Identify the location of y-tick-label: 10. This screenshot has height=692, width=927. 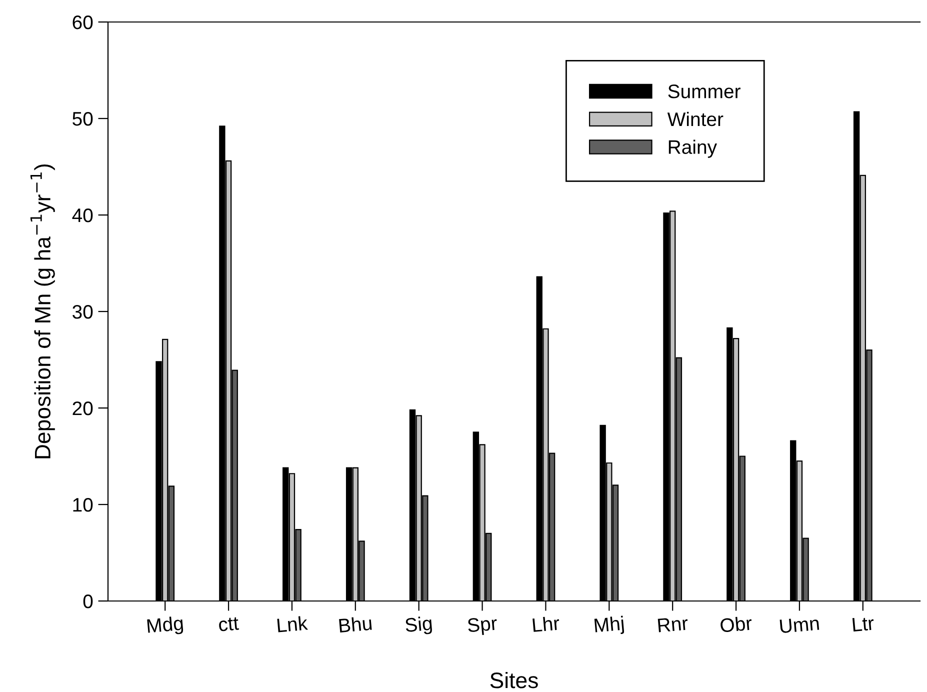
(83, 505).